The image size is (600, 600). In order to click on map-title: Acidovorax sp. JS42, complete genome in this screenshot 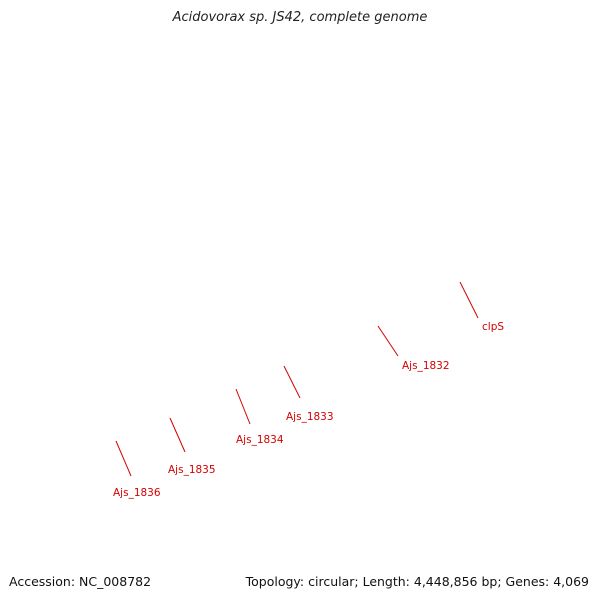, I will do `click(300, 17)`.